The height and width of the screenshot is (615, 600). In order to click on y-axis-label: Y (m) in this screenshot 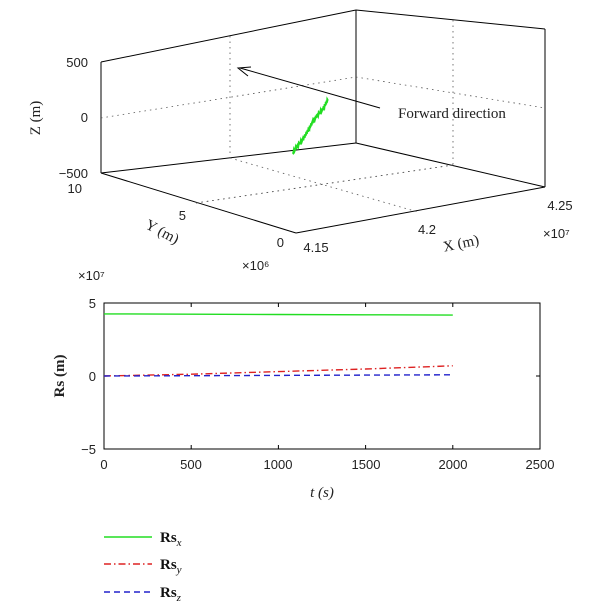, I will do `click(161, 232)`.